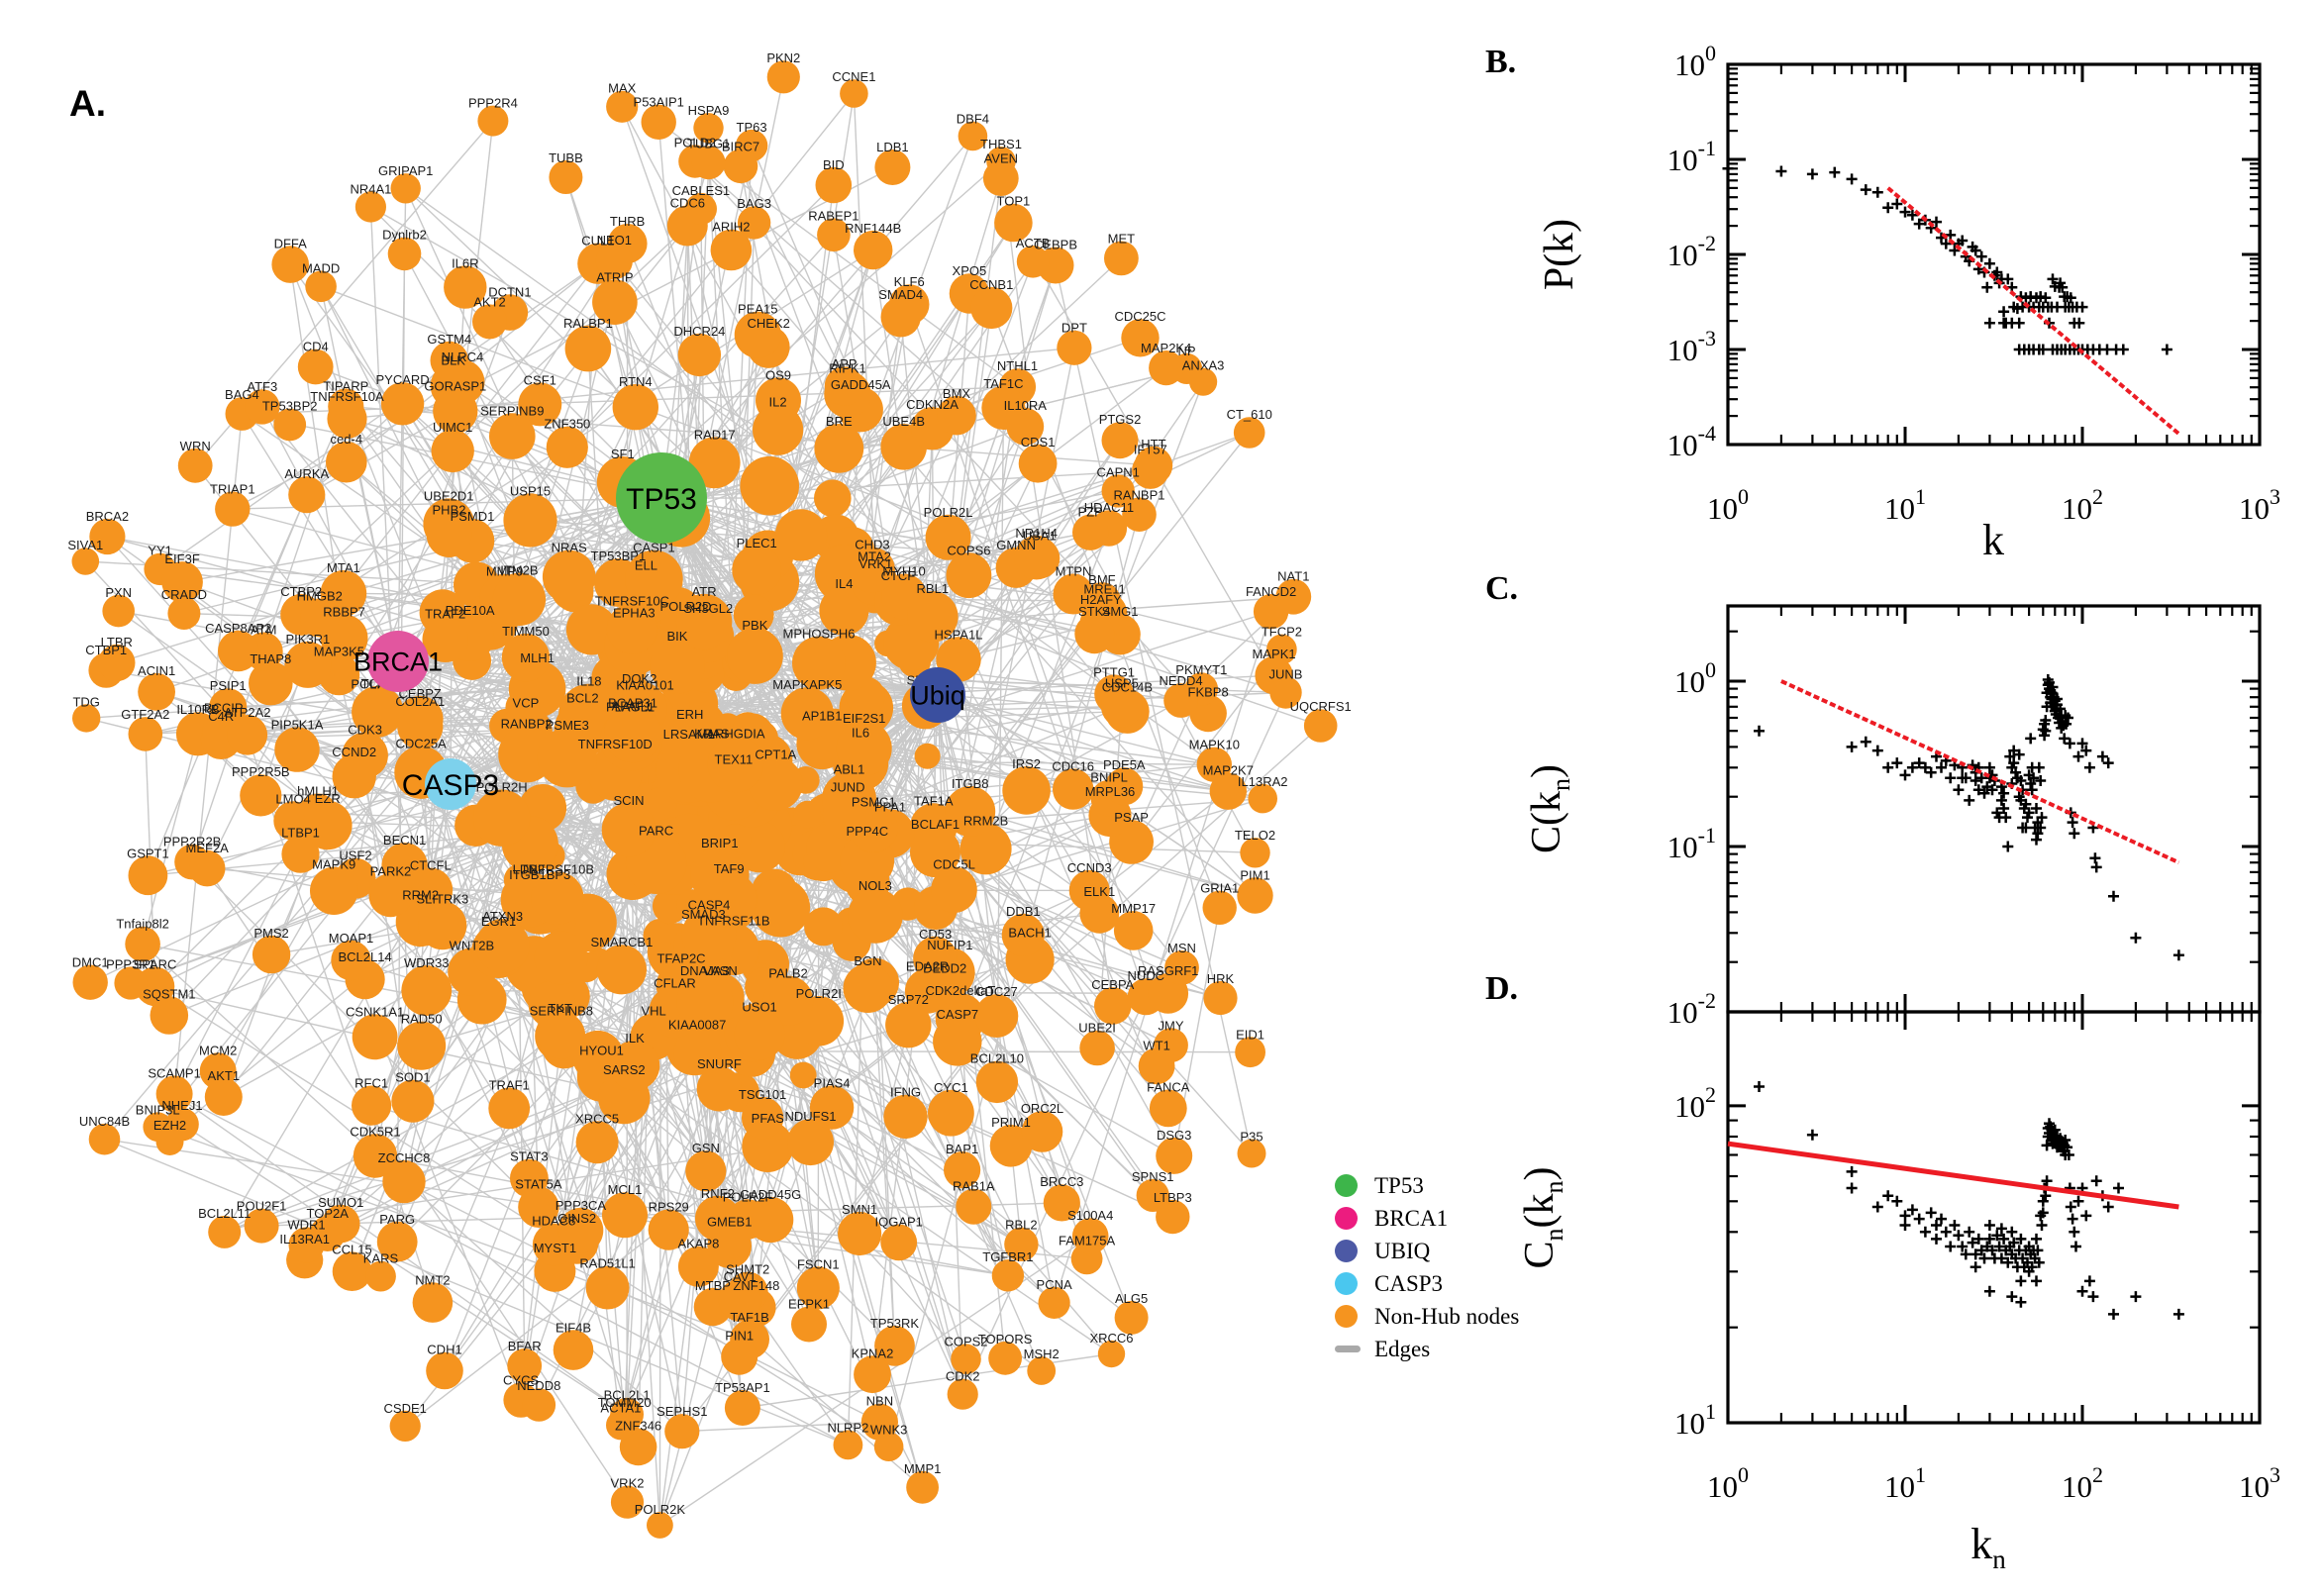  What do you see at coordinates (1348, 1349) in the screenshot?
I see `edge-swatch-icon` at bounding box center [1348, 1349].